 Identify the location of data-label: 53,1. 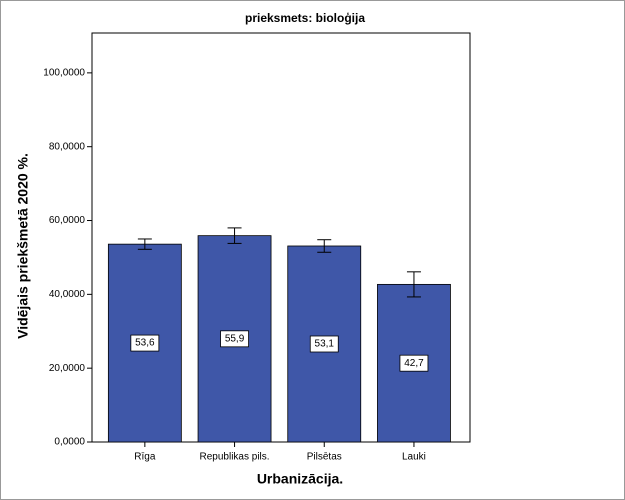
(325, 344).